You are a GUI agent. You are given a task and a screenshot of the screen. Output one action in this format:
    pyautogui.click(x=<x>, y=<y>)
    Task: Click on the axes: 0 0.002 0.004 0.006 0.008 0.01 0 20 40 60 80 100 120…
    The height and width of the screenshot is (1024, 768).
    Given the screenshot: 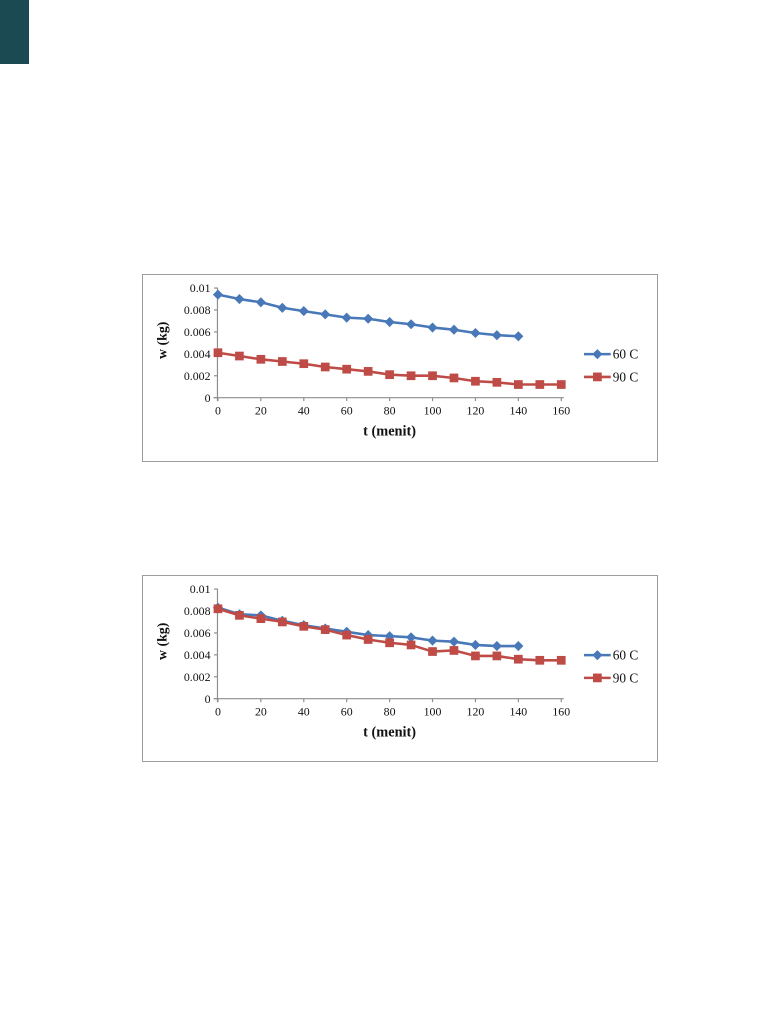 What is the action you would take?
    pyautogui.click(x=377, y=650)
    